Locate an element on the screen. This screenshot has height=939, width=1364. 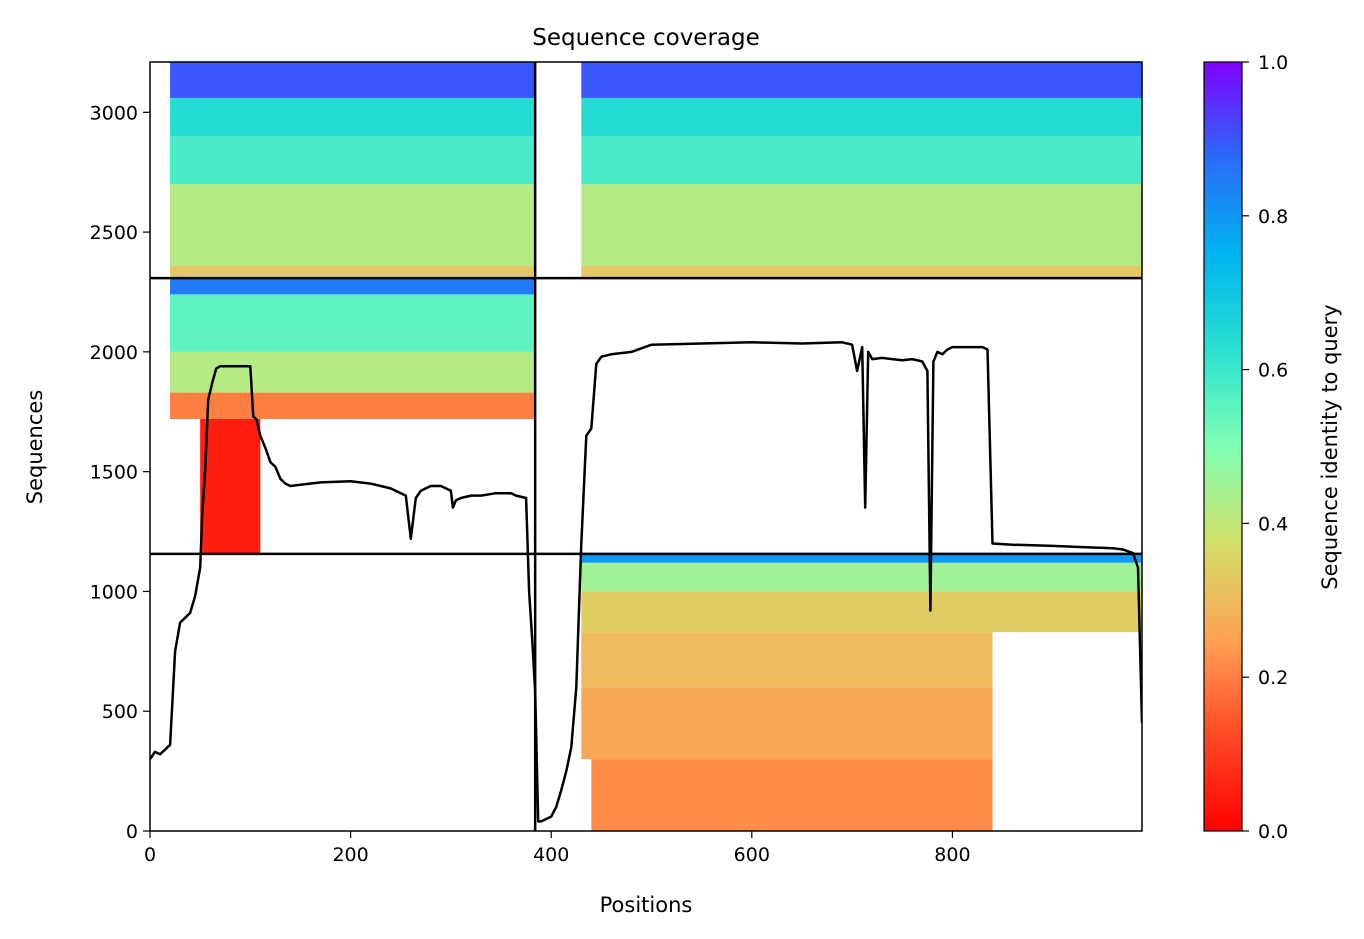
y-axis-label: Sequences is located at coordinates (35, 447).